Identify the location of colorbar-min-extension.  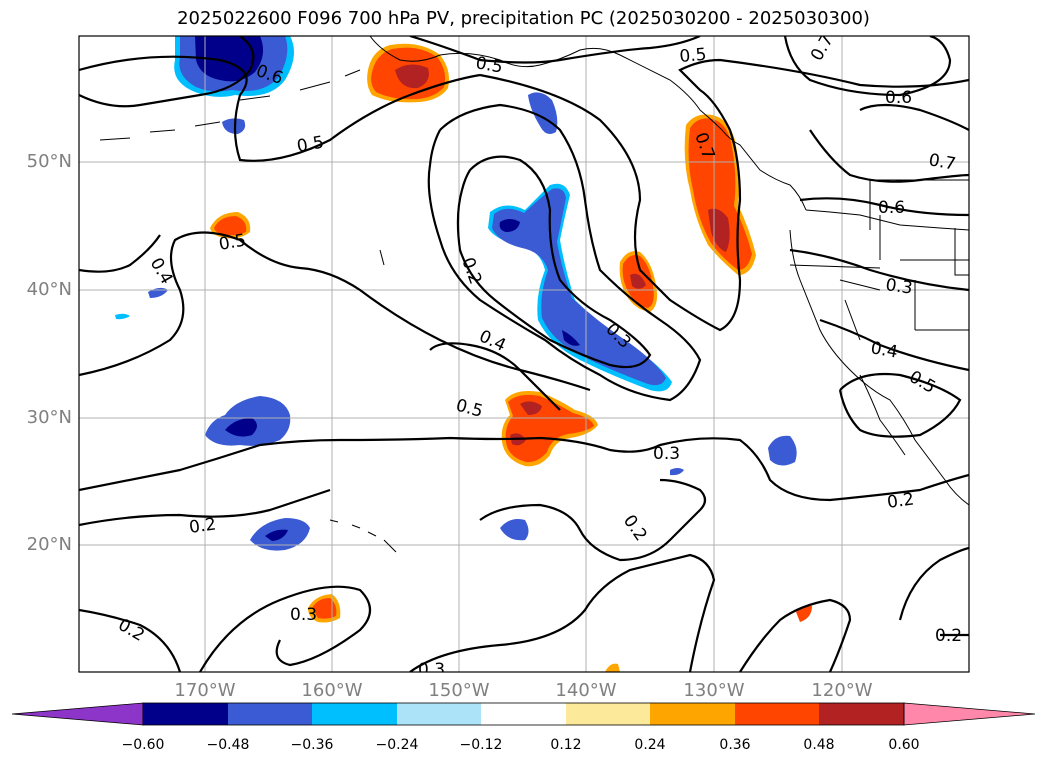
(77, 714).